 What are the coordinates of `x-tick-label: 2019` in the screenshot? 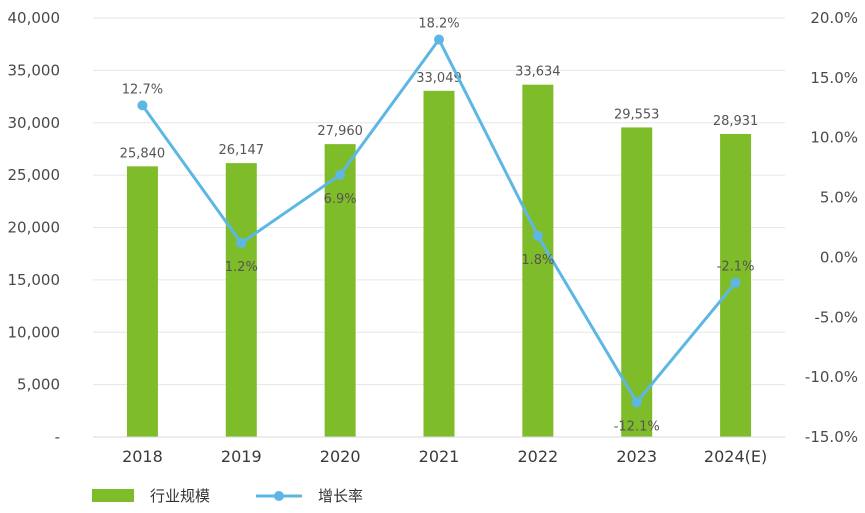 It's located at (241, 456).